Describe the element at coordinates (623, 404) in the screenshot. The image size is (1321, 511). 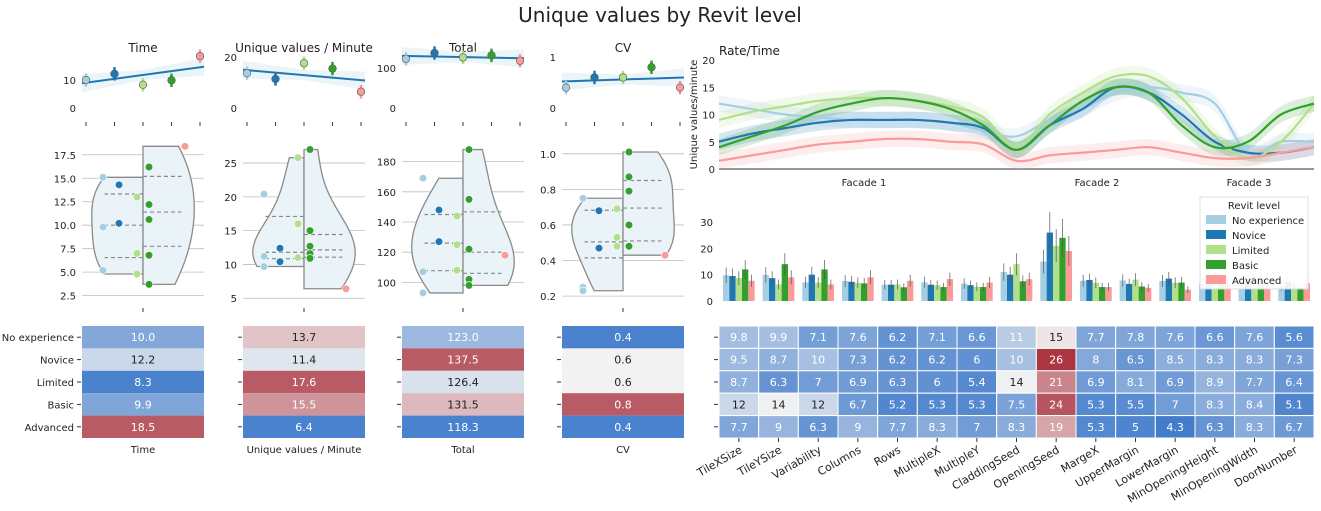
I see `heatmap-value: 0.8` at that location.